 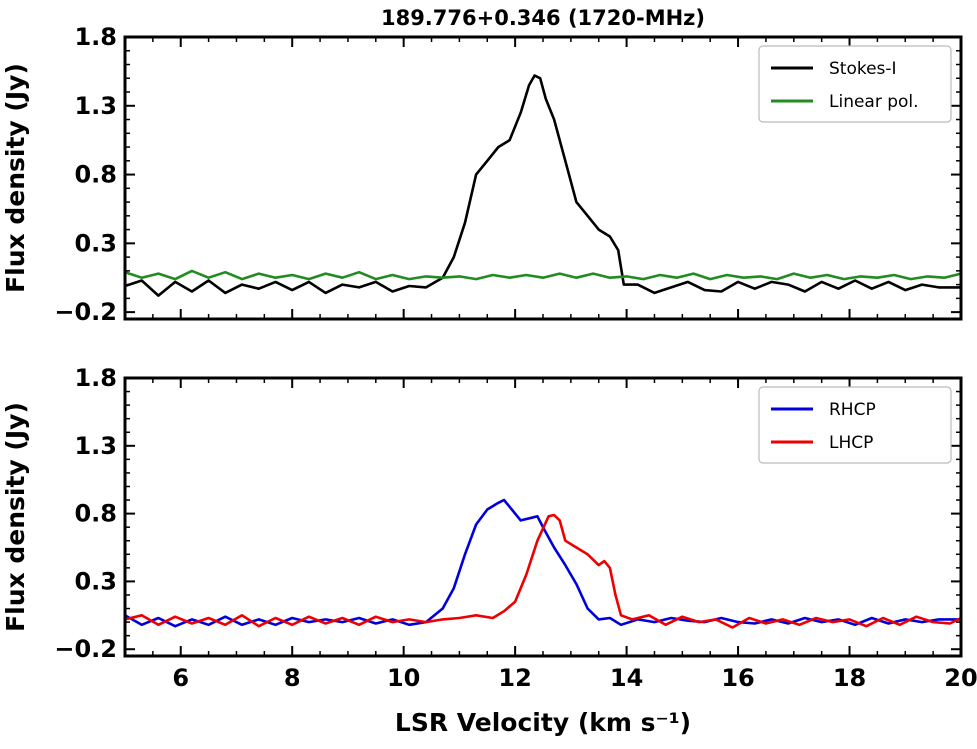 I want to click on chart-title: 189.776+0.346 (1720-MHz), so click(x=543, y=18).